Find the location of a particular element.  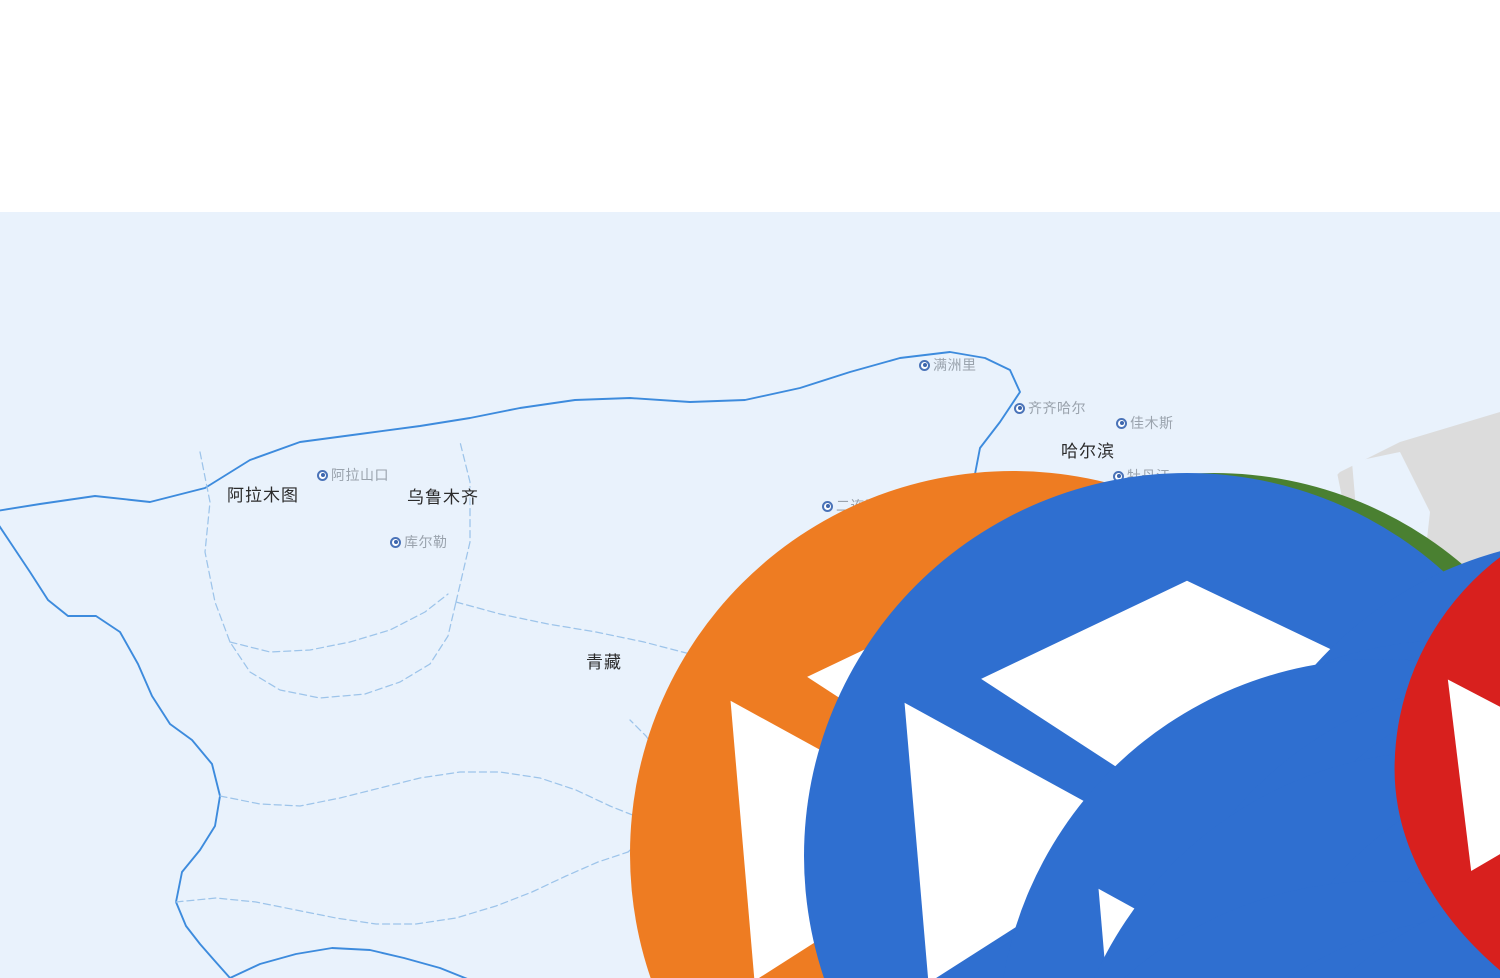

marker-label-青藏: 青藏 is located at coordinates (604, 662).